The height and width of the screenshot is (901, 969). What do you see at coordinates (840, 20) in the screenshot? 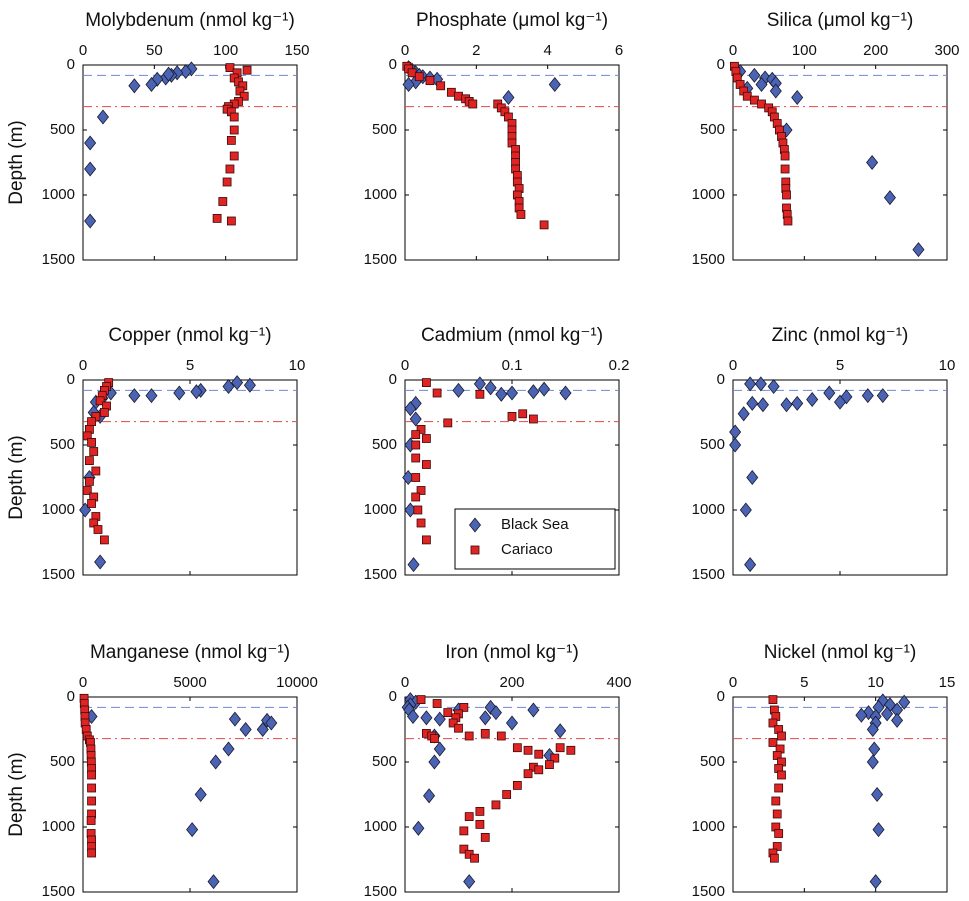
I see `chart-title: Silica (μmol kg⁻¹)` at bounding box center [840, 20].